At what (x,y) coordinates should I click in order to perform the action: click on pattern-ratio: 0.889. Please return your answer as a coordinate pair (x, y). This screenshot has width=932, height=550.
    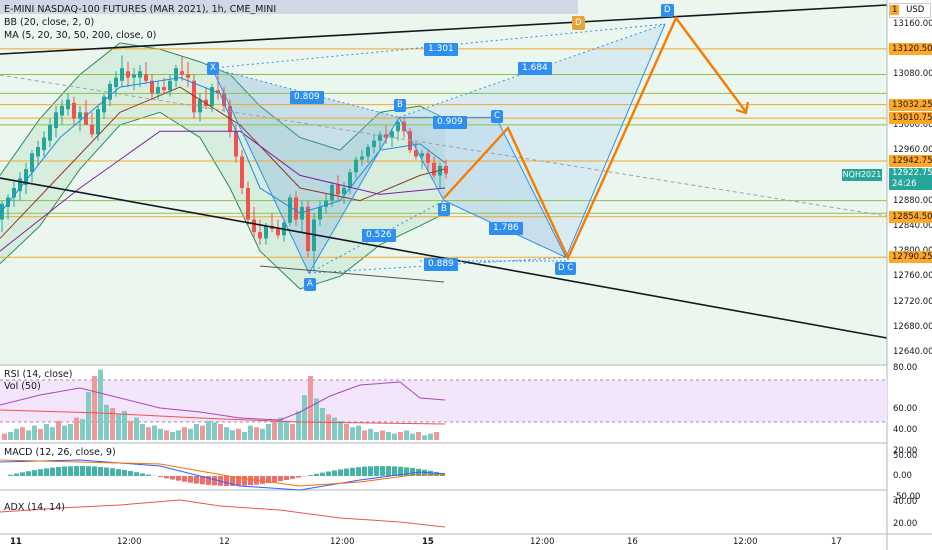
    Looking at the image, I should click on (441, 264).